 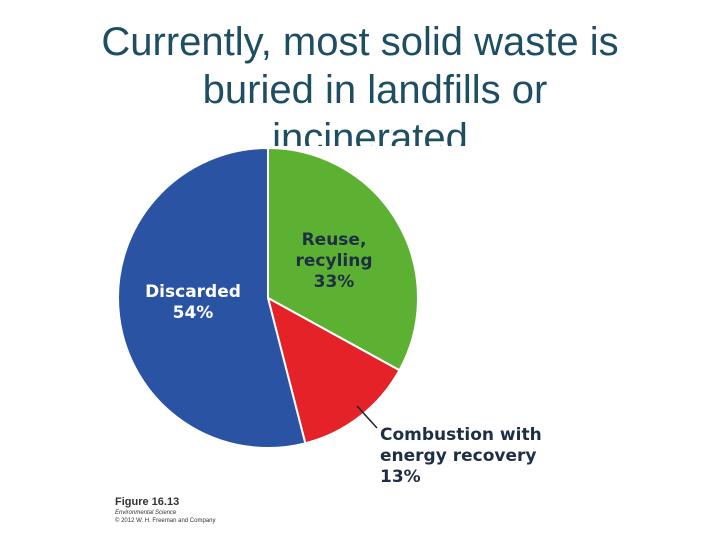 What do you see at coordinates (334, 240) in the screenshot?
I see `pie-label-reuse-line-1: Reuse,` at bounding box center [334, 240].